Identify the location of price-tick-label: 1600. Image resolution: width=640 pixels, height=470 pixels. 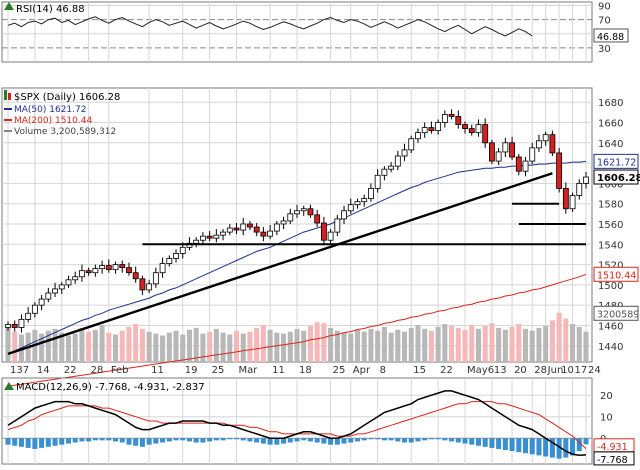
(610, 184).